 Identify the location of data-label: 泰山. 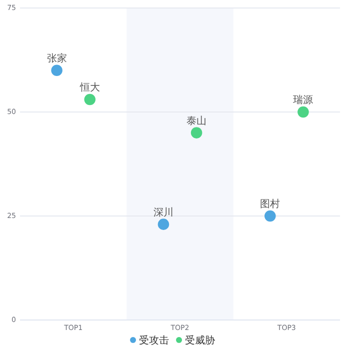
(196, 120).